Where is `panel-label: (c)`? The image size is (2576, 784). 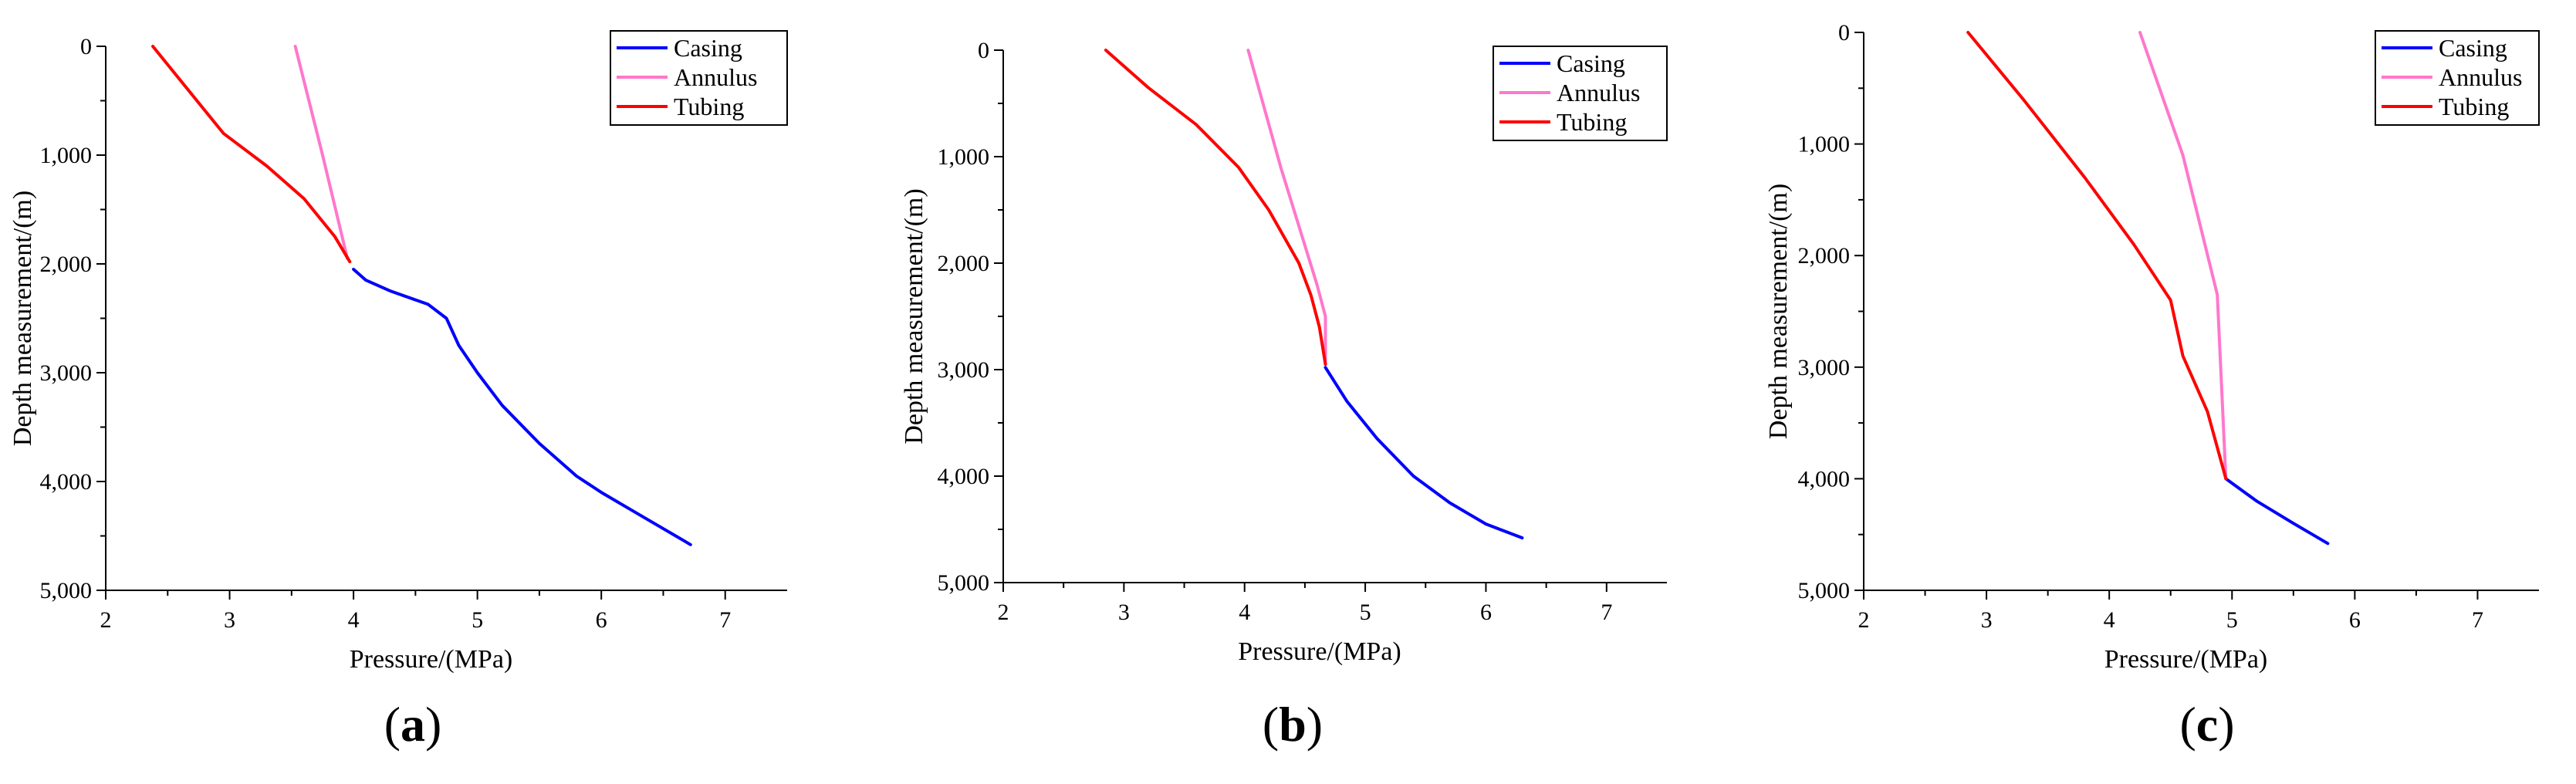
panel-label: (c) is located at coordinates (2206, 724).